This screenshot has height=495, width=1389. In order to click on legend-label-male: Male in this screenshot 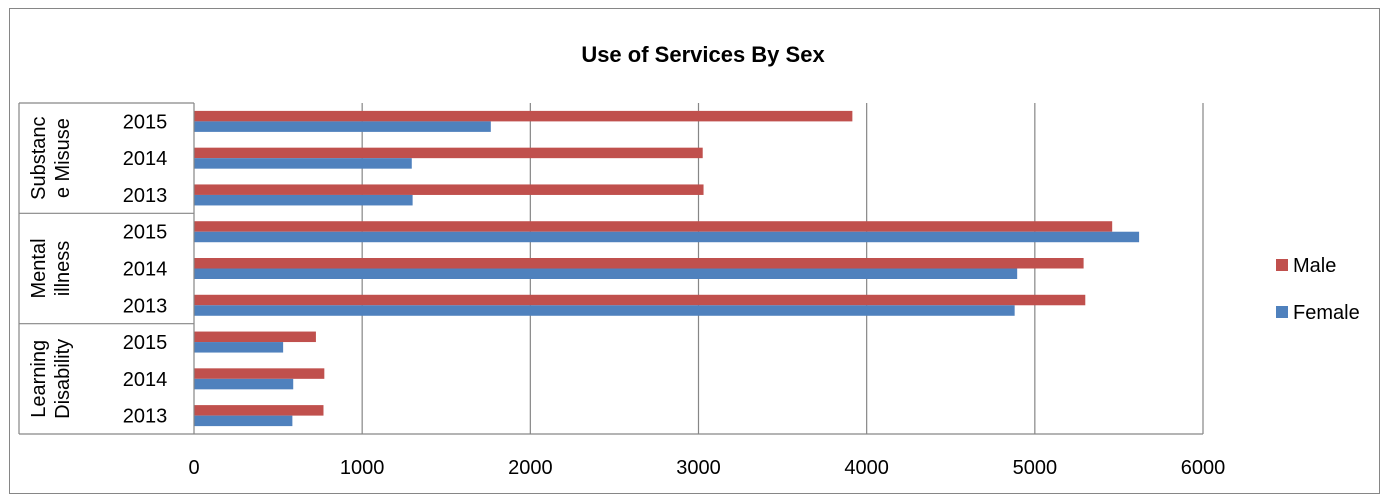, I will do `click(1314, 266)`.